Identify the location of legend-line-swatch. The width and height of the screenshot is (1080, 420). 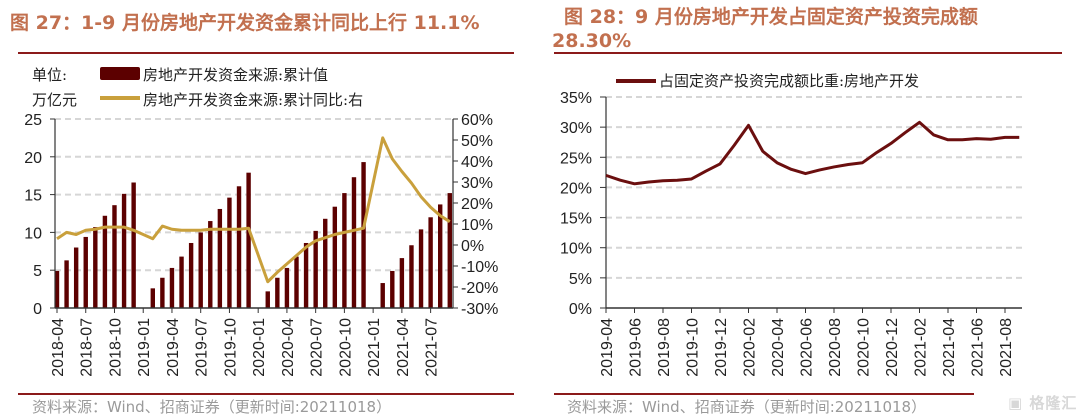
(120, 98).